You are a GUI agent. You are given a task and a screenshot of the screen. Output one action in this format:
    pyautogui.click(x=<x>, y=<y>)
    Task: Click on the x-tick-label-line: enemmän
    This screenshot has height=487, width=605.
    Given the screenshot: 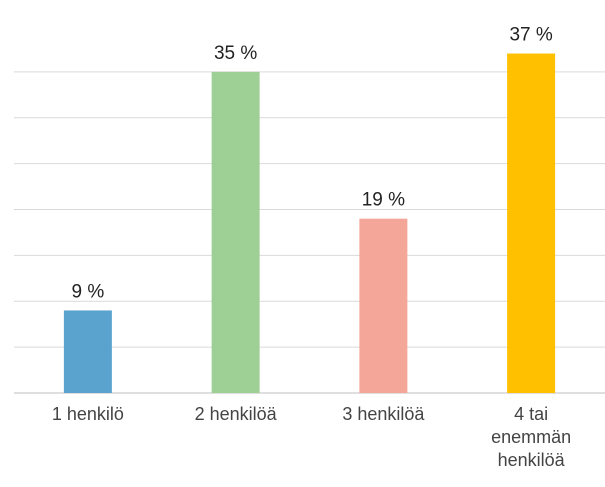 What is the action you would take?
    pyautogui.click(x=531, y=437)
    